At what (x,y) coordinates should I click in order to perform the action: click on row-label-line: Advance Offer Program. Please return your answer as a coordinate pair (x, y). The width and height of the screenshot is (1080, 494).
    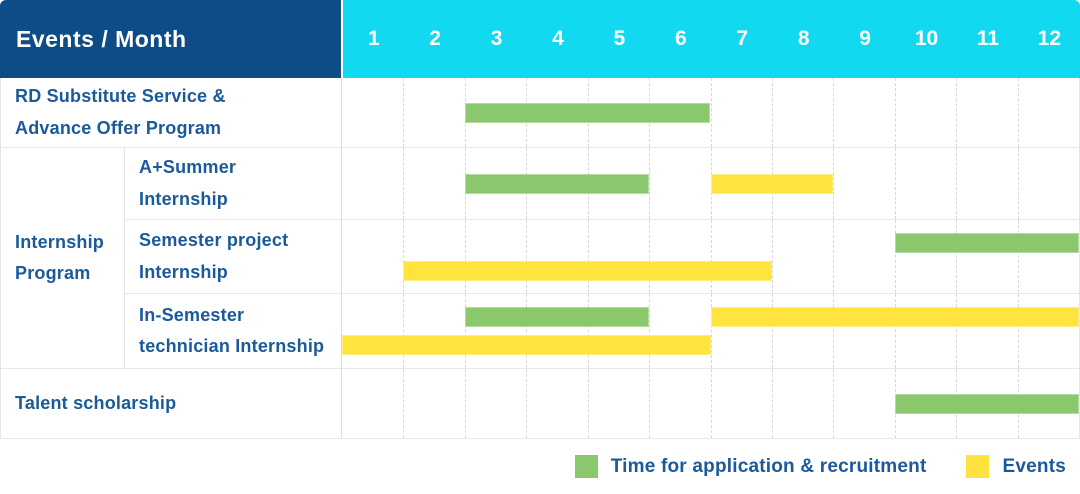
    Looking at the image, I should click on (118, 127).